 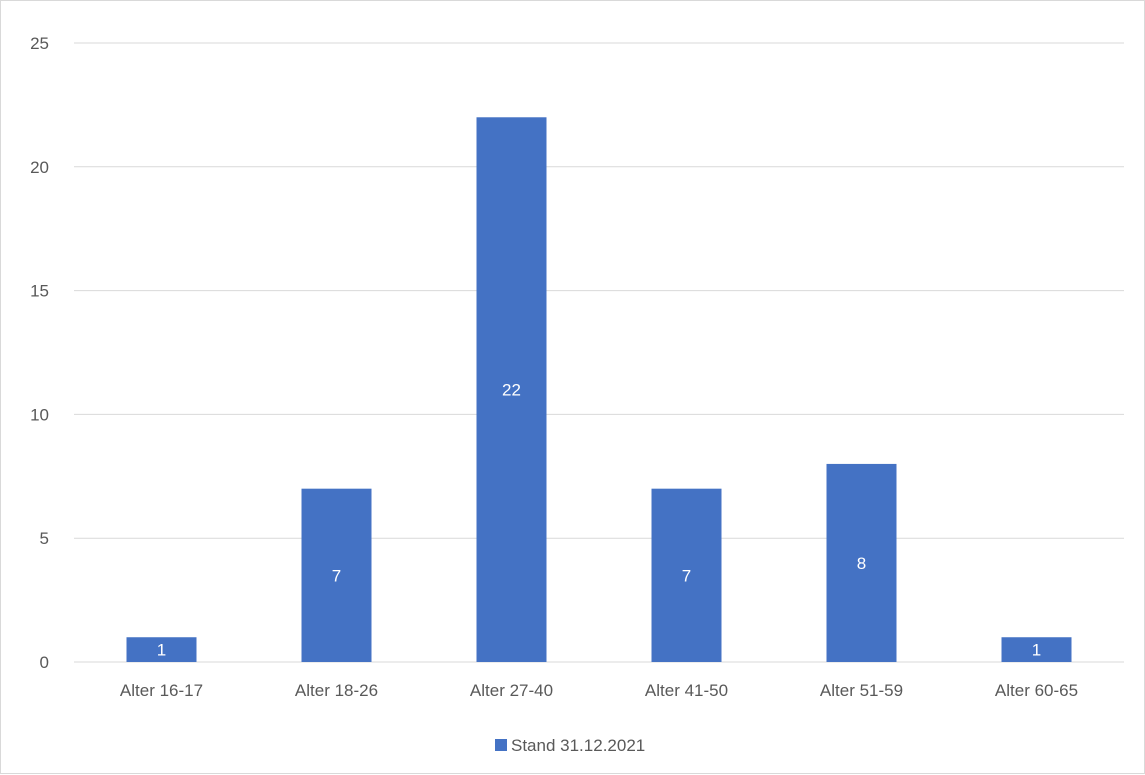 I want to click on y-tick-label: 20, so click(x=39, y=167).